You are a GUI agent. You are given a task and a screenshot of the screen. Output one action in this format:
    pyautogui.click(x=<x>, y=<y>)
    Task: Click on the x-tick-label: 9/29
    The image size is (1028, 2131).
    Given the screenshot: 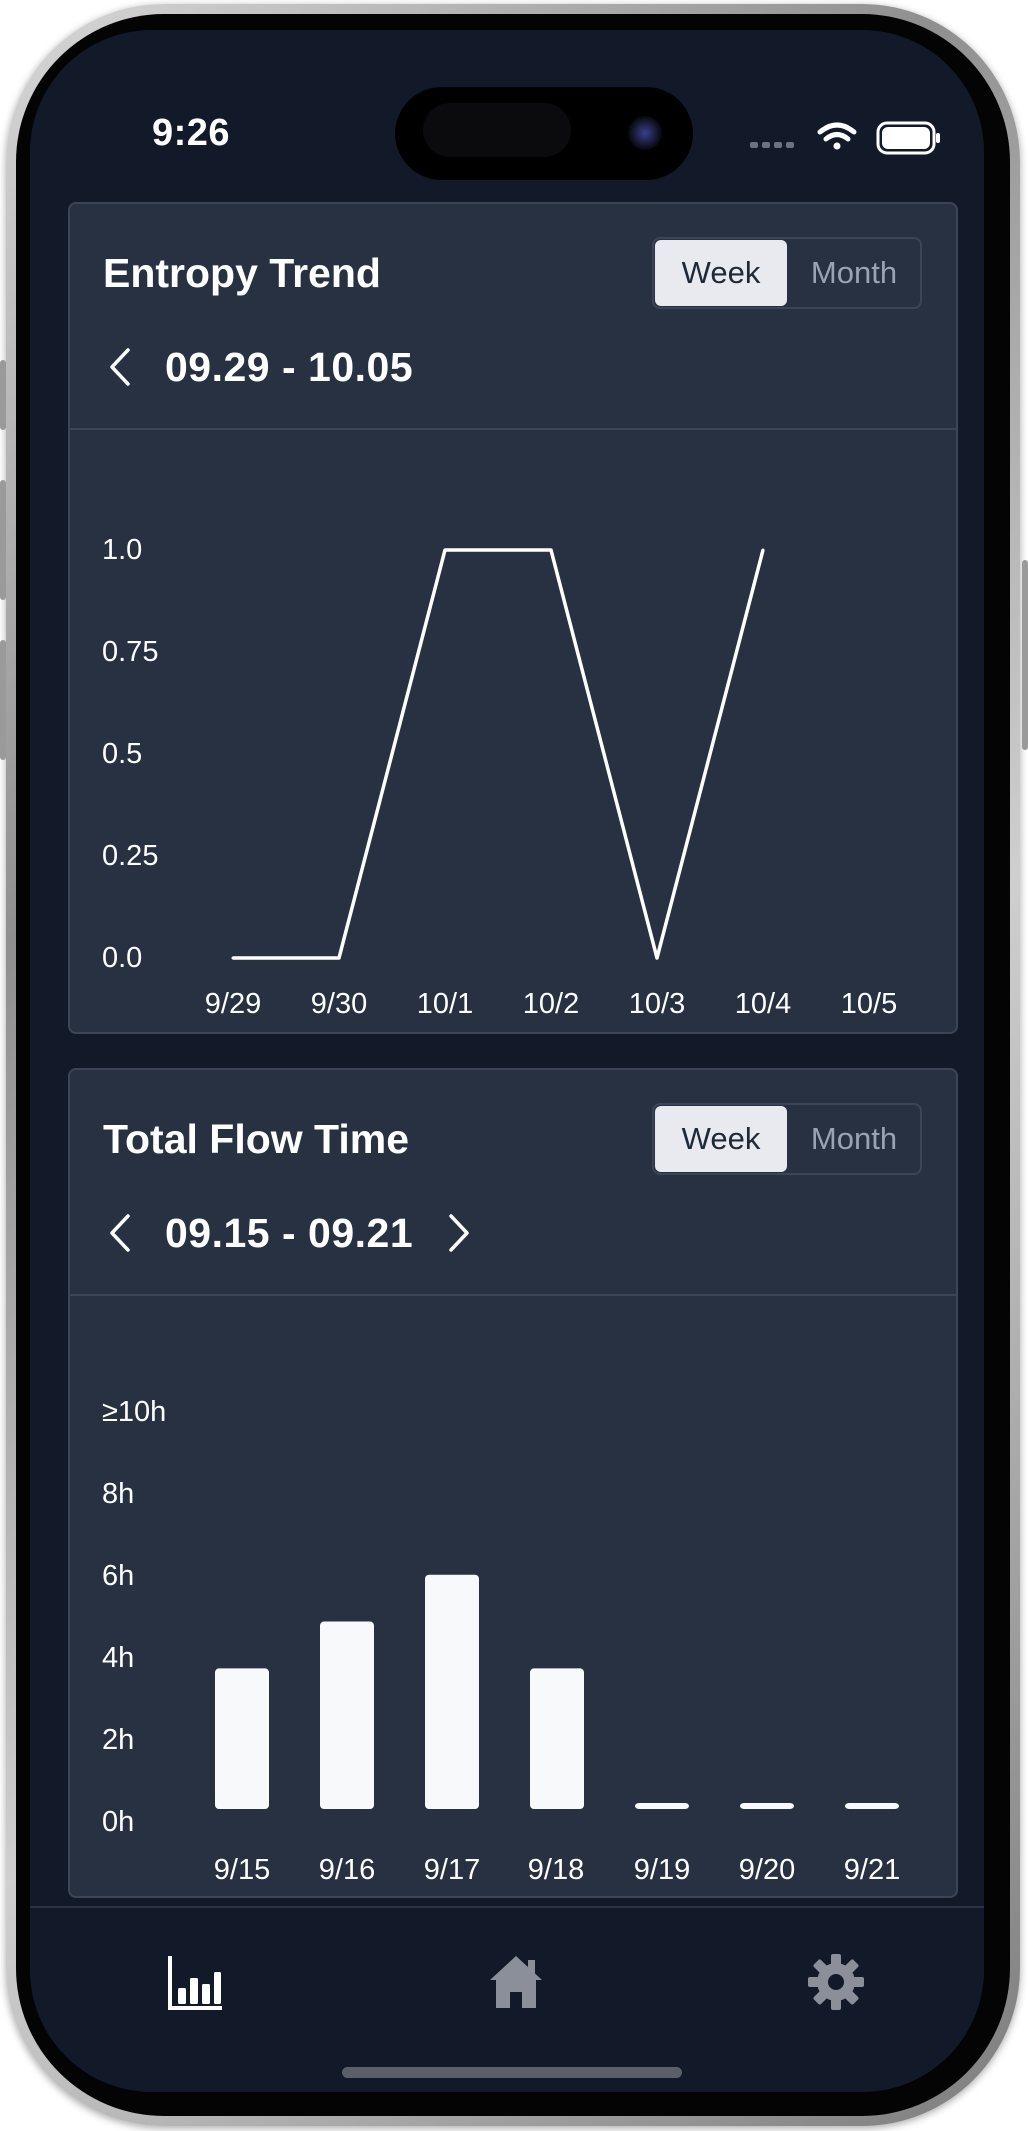 What is the action you would take?
    pyautogui.click(x=233, y=1004)
    